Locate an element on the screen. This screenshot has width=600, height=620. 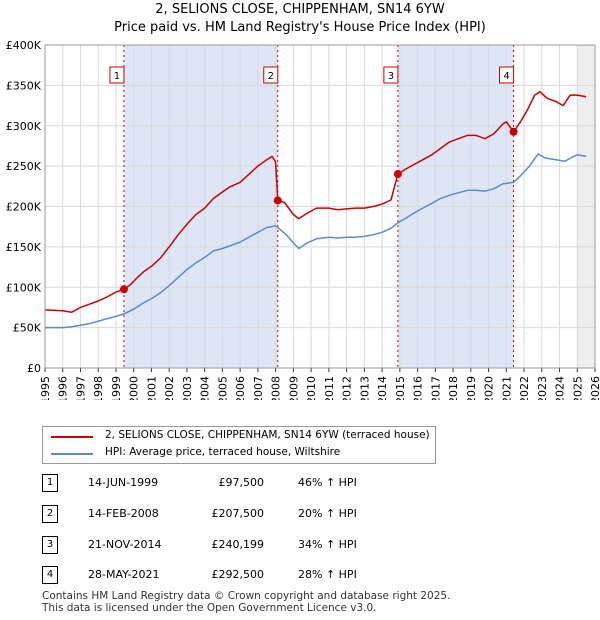
transaction-row: 4 28-MAY-2021 £292,500 28% ↑ HPI is located at coordinates (242, 576).